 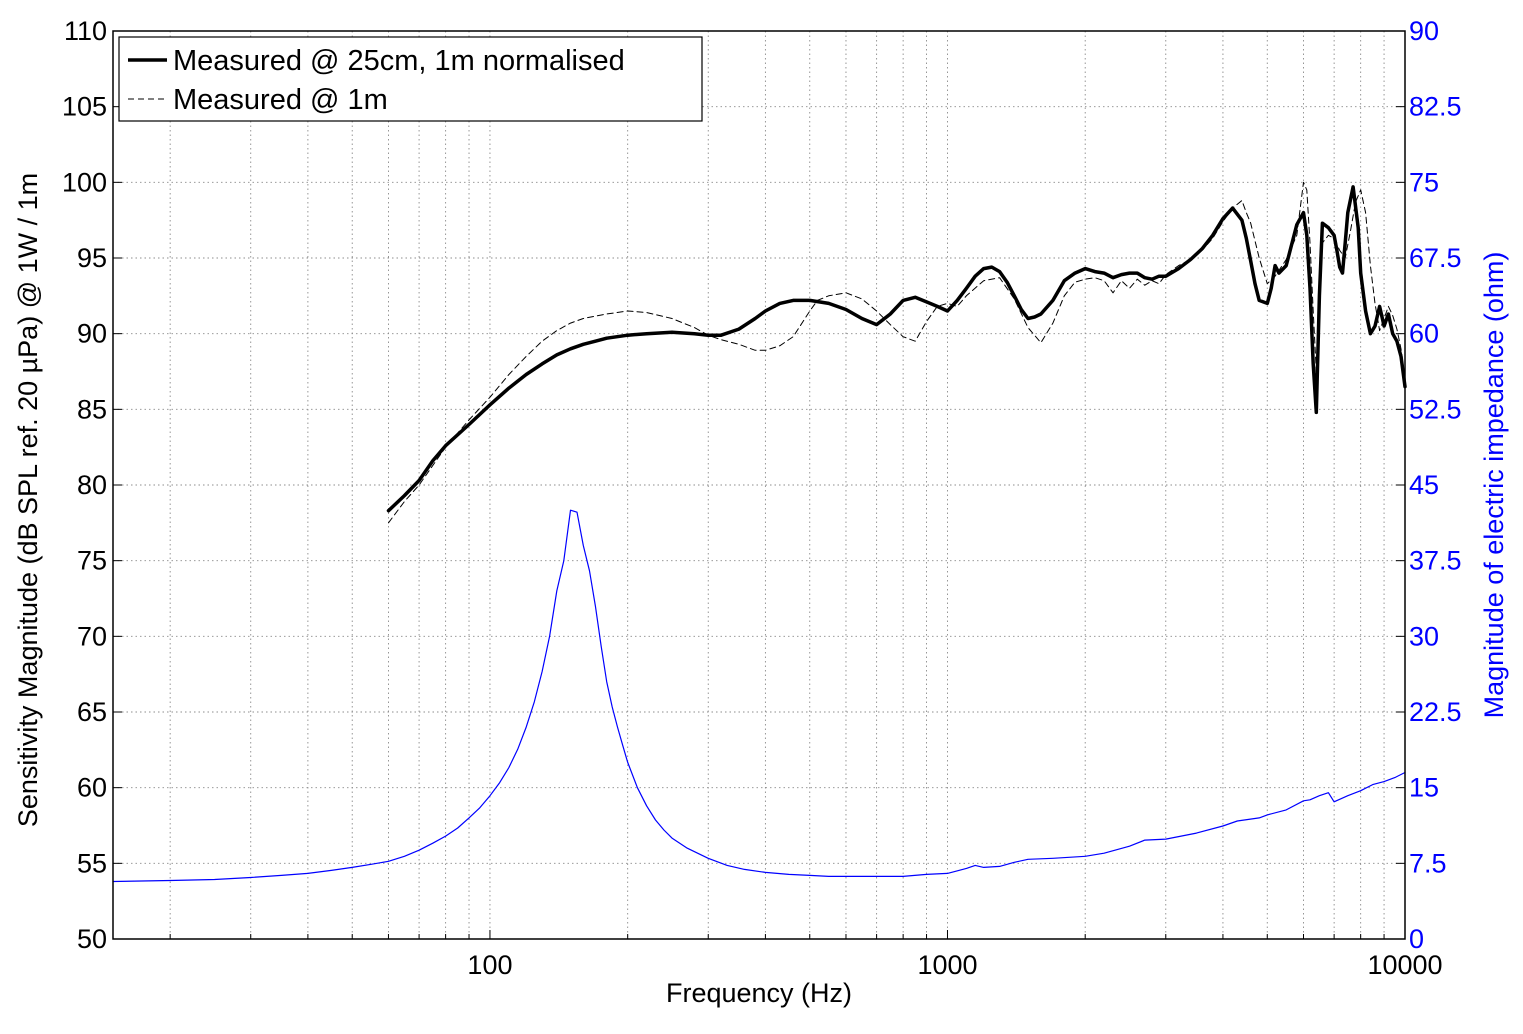 I want to click on y-left-tick-label: 95, so click(x=92, y=258).